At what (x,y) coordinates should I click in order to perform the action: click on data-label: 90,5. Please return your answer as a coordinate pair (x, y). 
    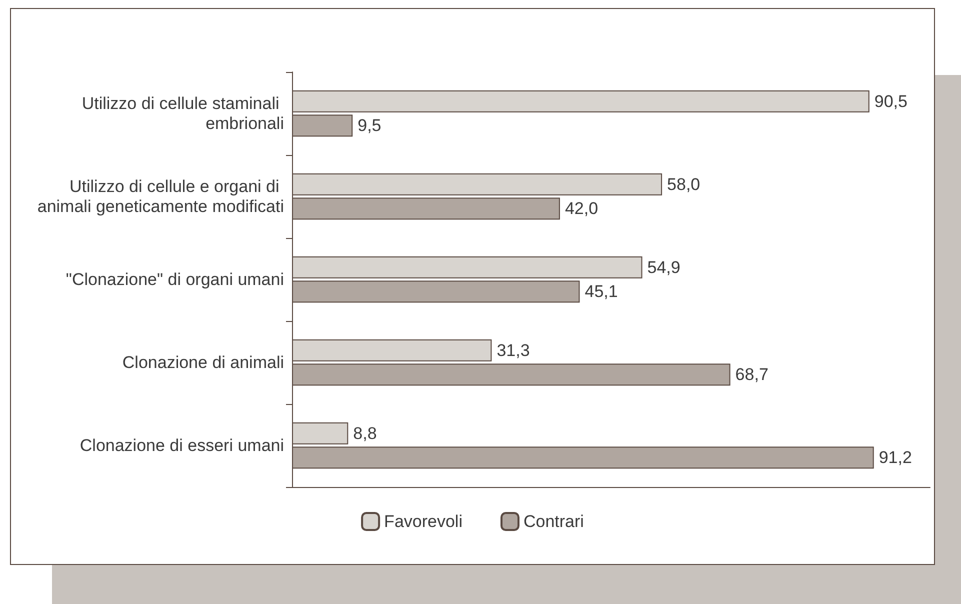
    Looking at the image, I should click on (891, 101).